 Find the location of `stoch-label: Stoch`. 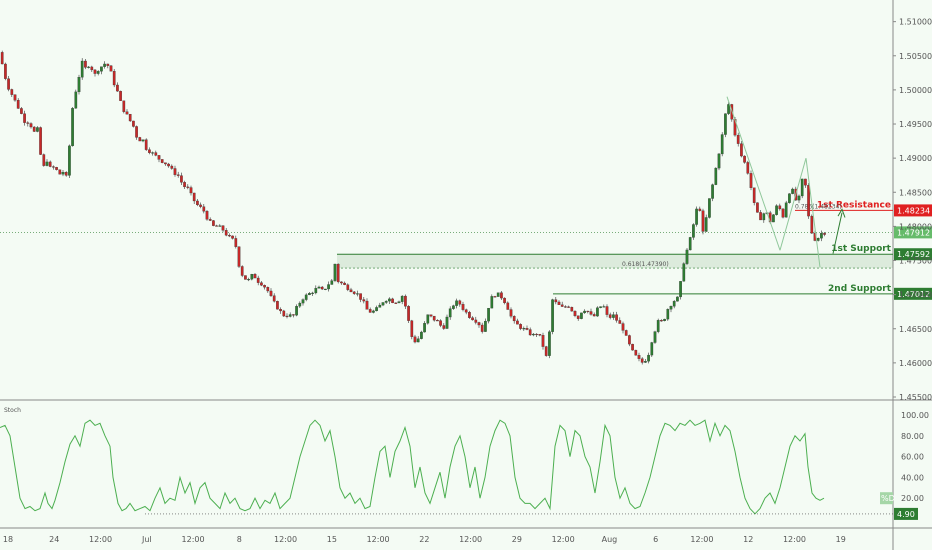

stoch-label: Stoch is located at coordinates (12, 410).